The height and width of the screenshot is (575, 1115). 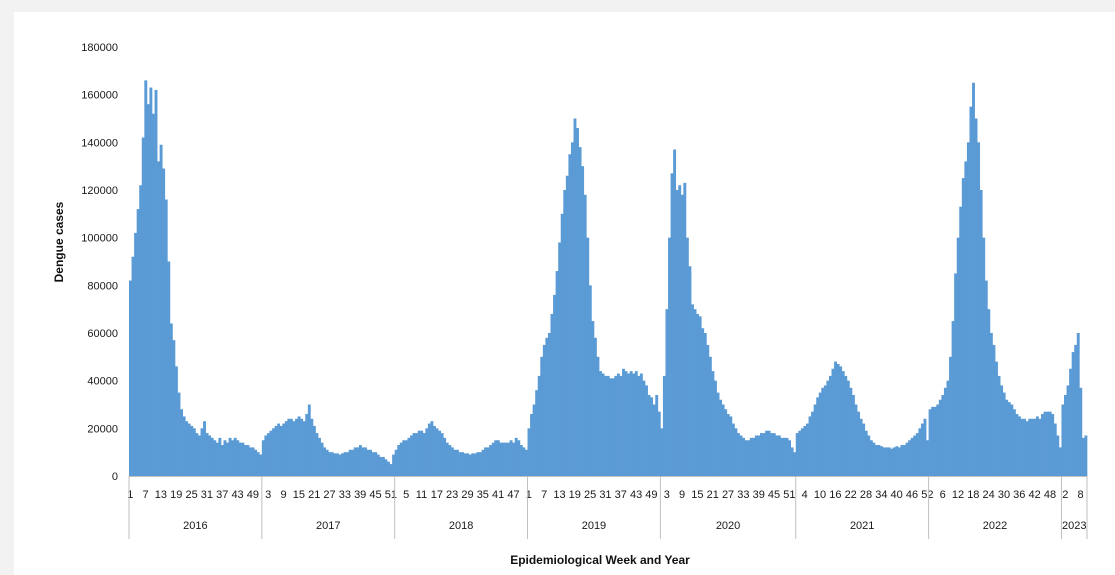 I want to click on x-week-label: 45, so click(x=375, y=495).